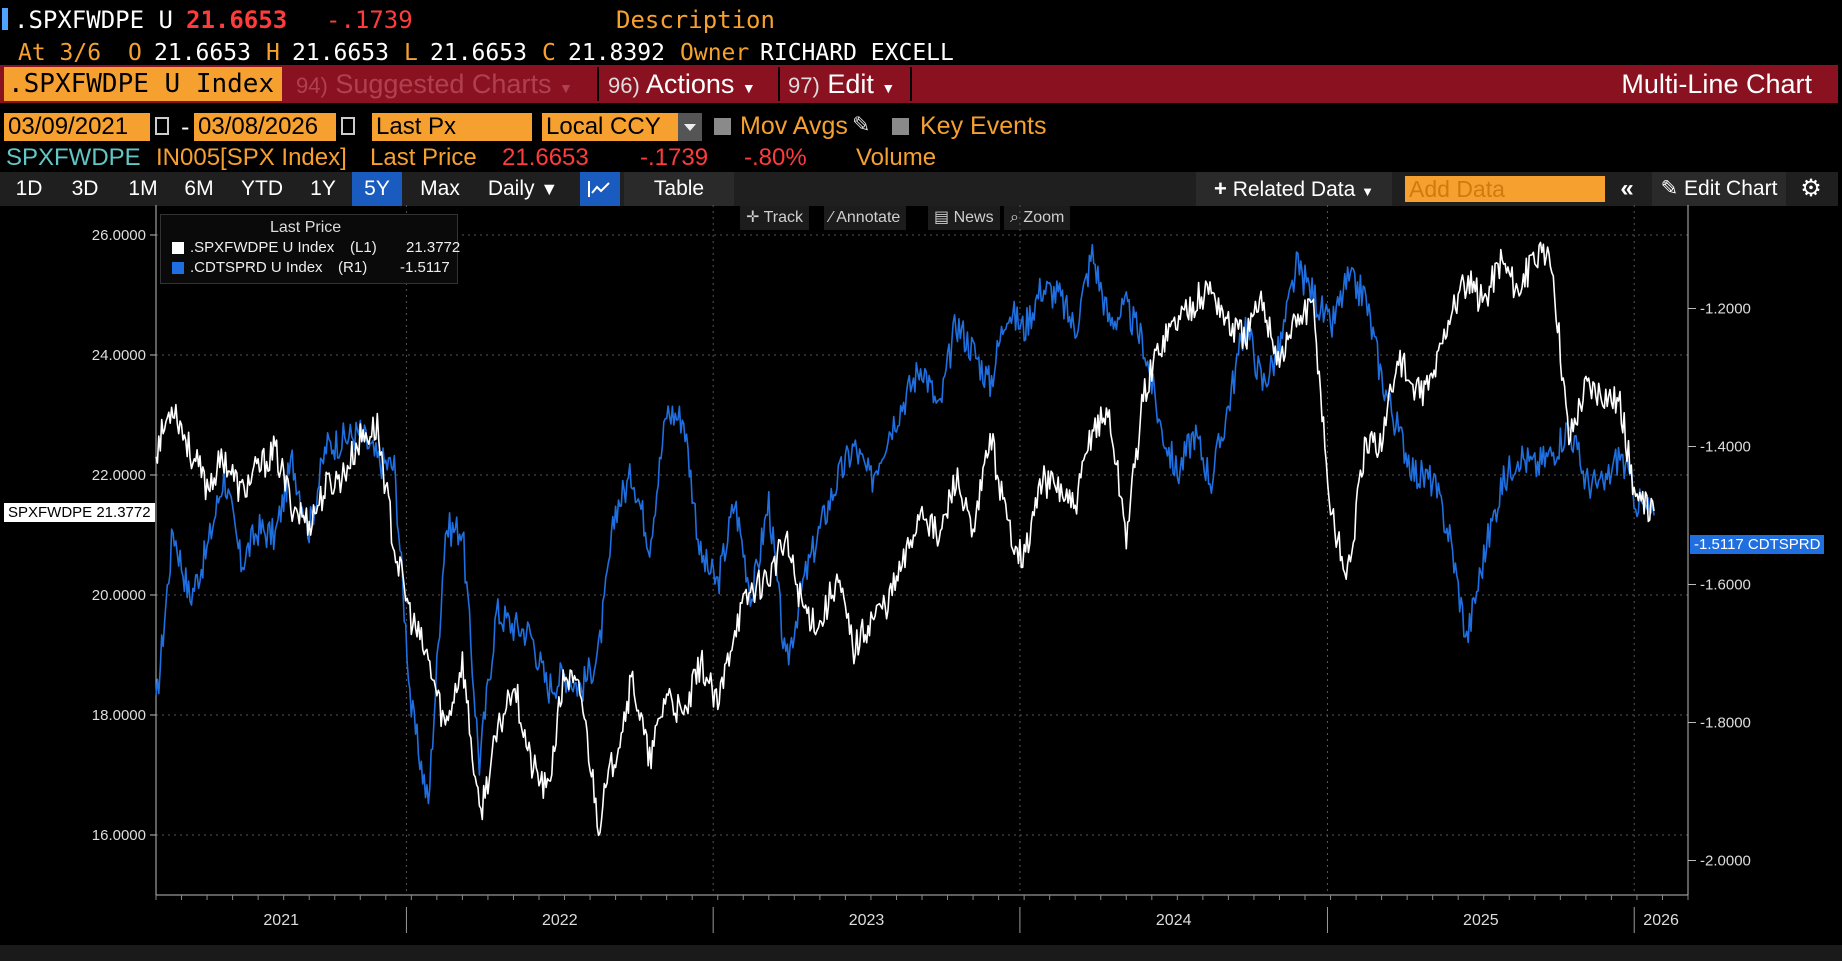 This screenshot has height=961, width=1842. Describe the element at coordinates (256, 267) in the screenshot. I see `legend-label-series2: .CDTSPRD U Index` at that location.